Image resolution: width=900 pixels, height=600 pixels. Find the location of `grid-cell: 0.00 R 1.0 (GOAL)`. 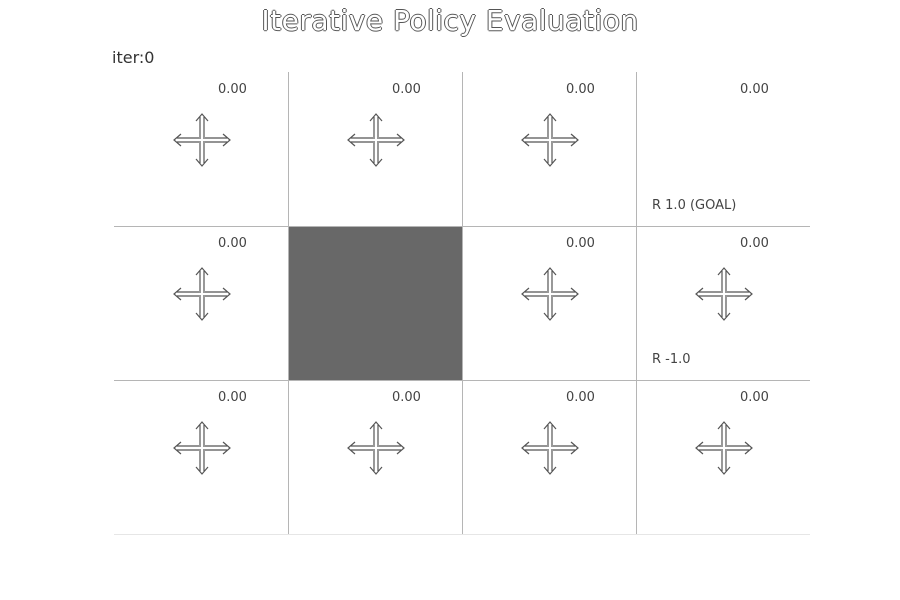

grid-cell: 0.00 R 1.0 (GOAL) is located at coordinates (723, 149).